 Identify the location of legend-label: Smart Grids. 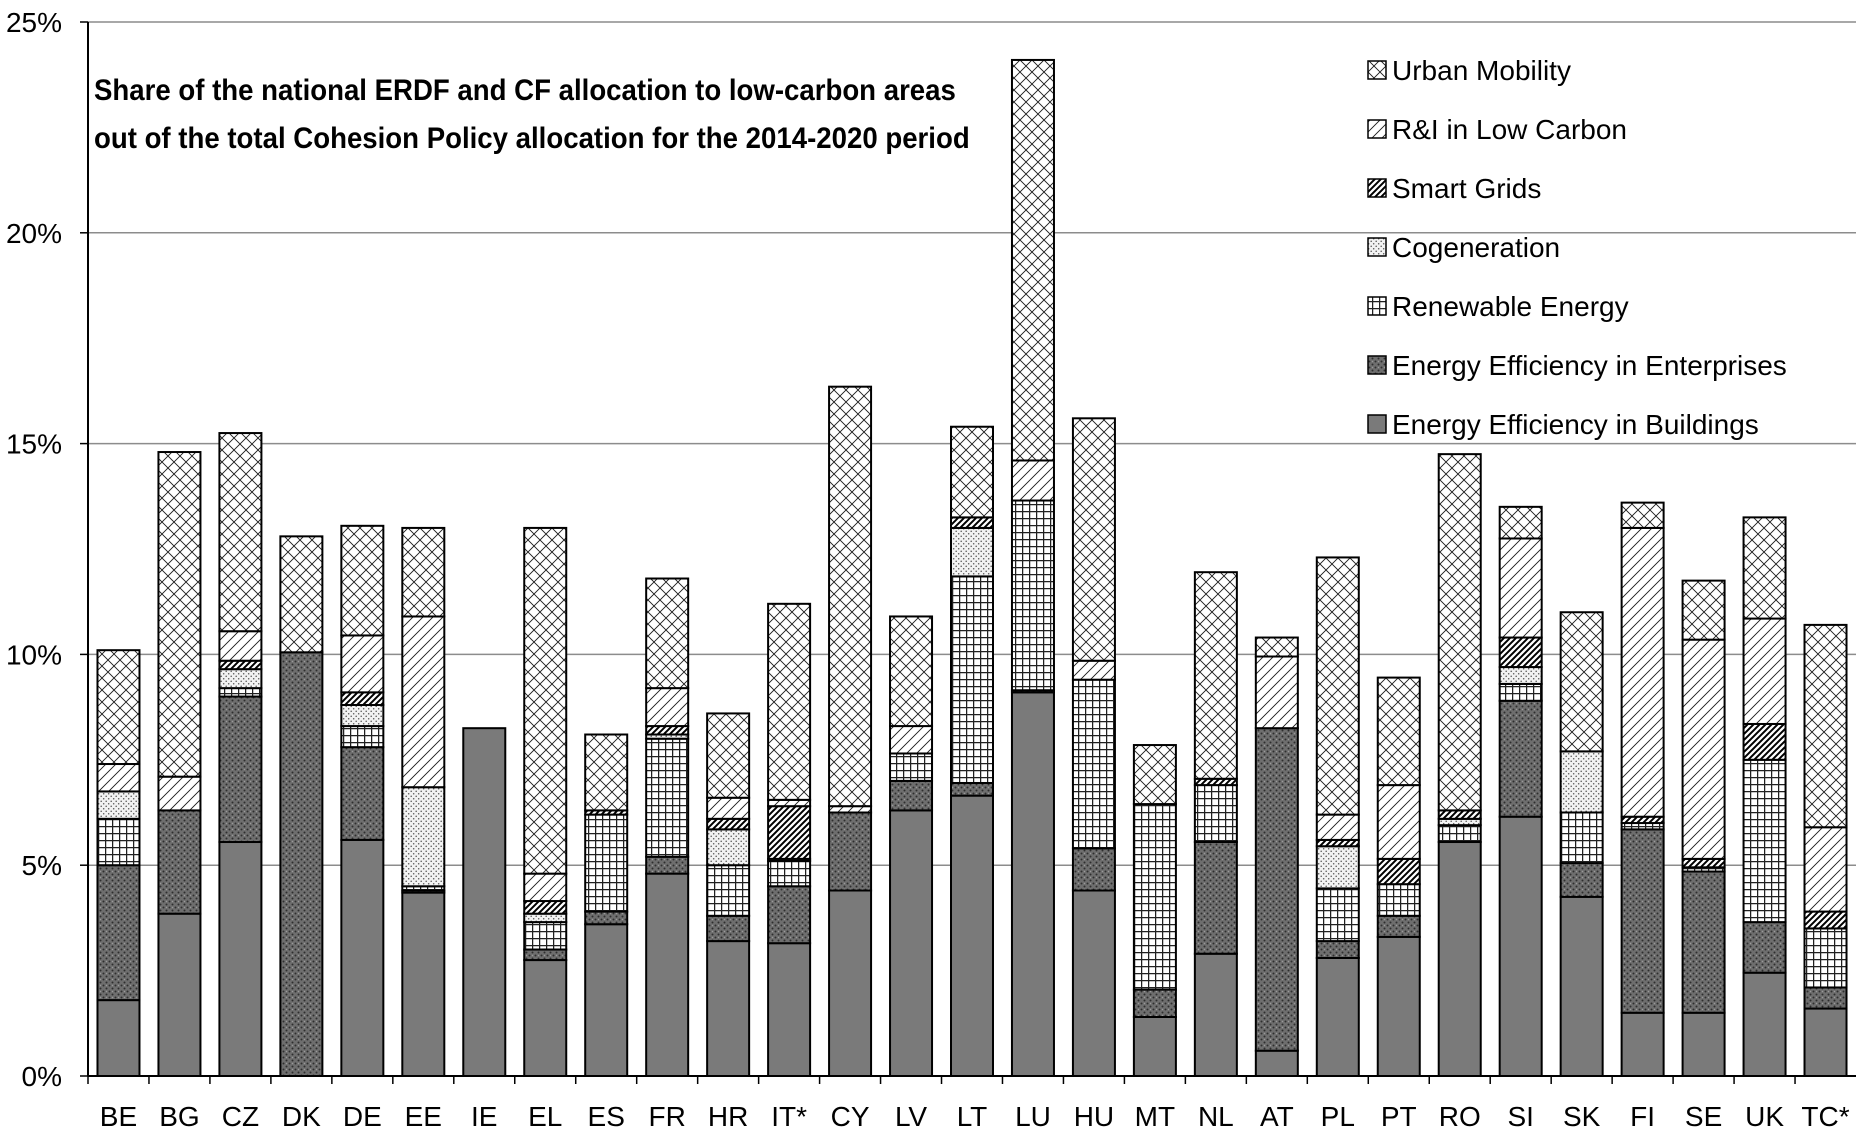
(1466, 188).